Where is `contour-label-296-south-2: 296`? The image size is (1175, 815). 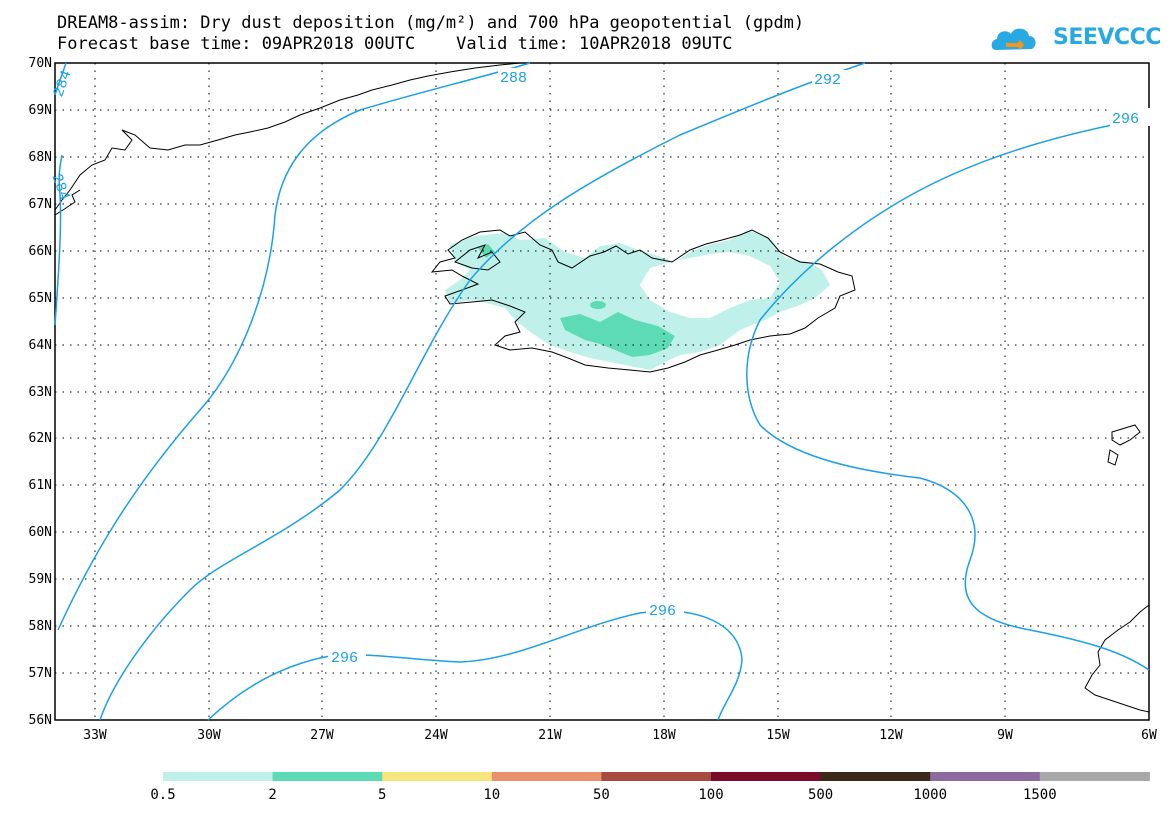 contour-label-296-south-2: 296 is located at coordinates (662, 611).